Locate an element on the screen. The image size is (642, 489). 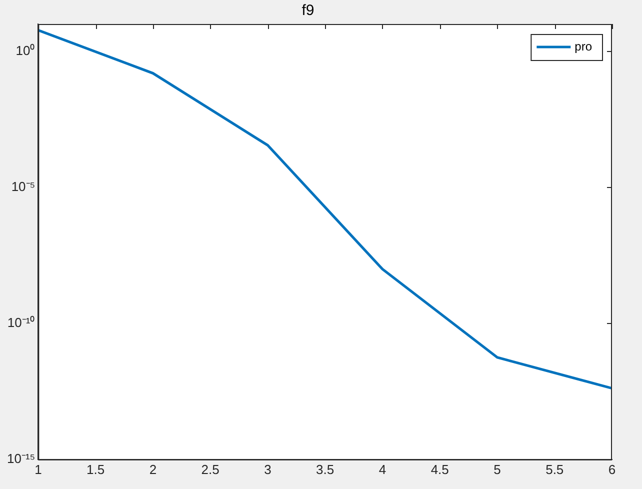
x-tick-label: 4 is located at coordinates (382, 469).